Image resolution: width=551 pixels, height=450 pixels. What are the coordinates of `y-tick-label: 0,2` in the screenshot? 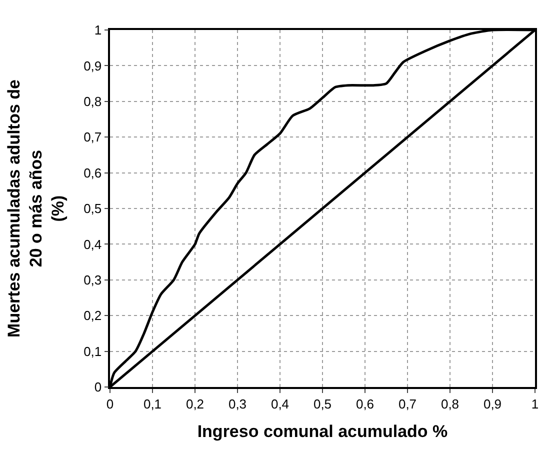 It's located at (93, 316).